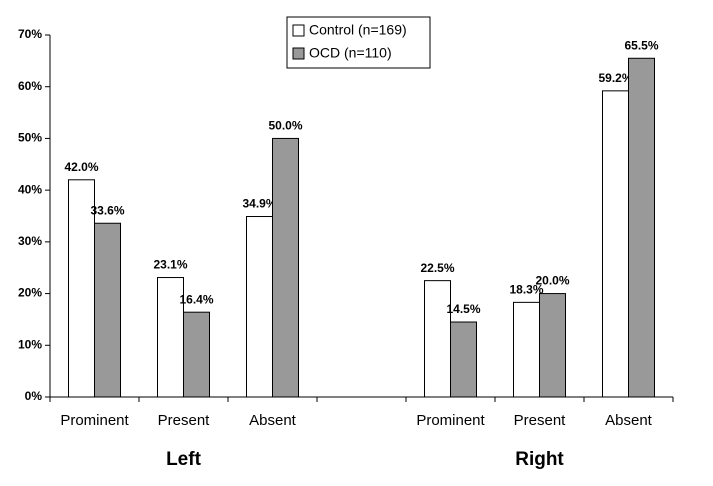 Image resolution: width=713 pixels, height=486 pixels. I want to click on value-label: 33.6%, so click(107, 210).